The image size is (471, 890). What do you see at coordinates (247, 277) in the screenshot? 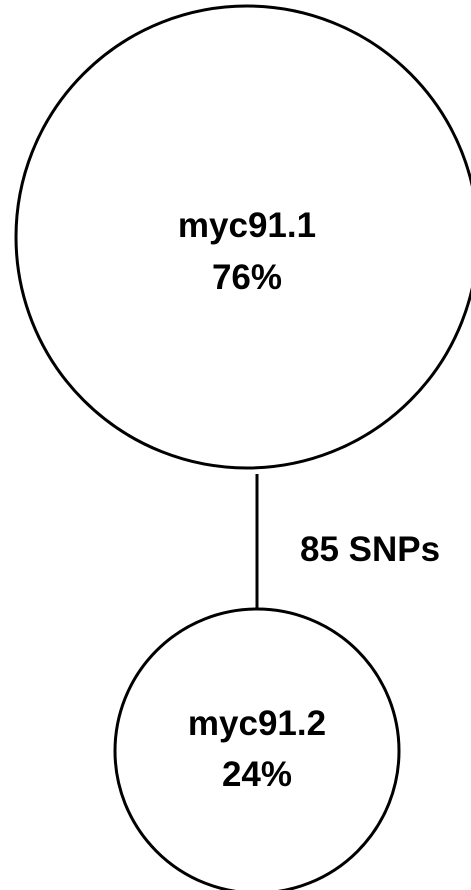
I see `node-percent-myc91-1: 76%` at bounding box center [247, 277].